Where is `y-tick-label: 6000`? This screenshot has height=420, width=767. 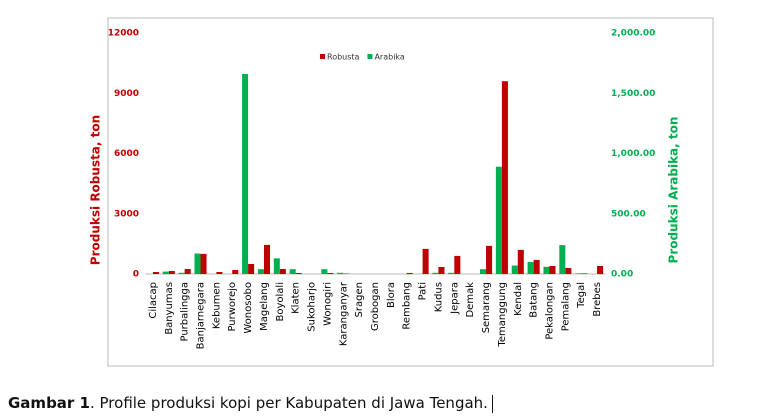 y-tick-label: 6000 is located at coordinates (126, 154).